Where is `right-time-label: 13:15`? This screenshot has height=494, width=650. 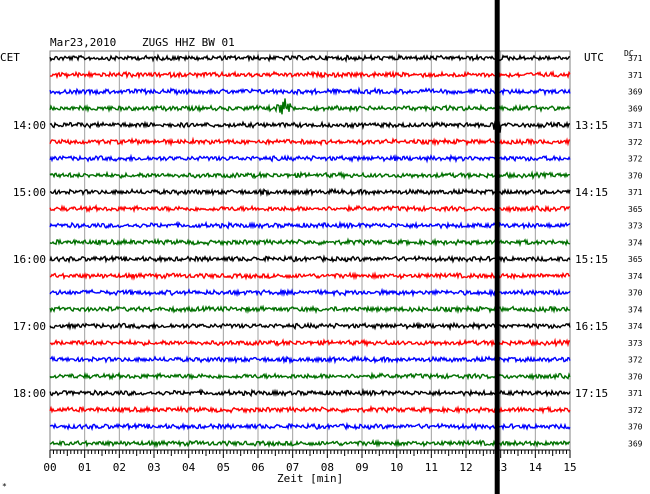
right-time-label: 13:15 is located at coordinates (591, 125).